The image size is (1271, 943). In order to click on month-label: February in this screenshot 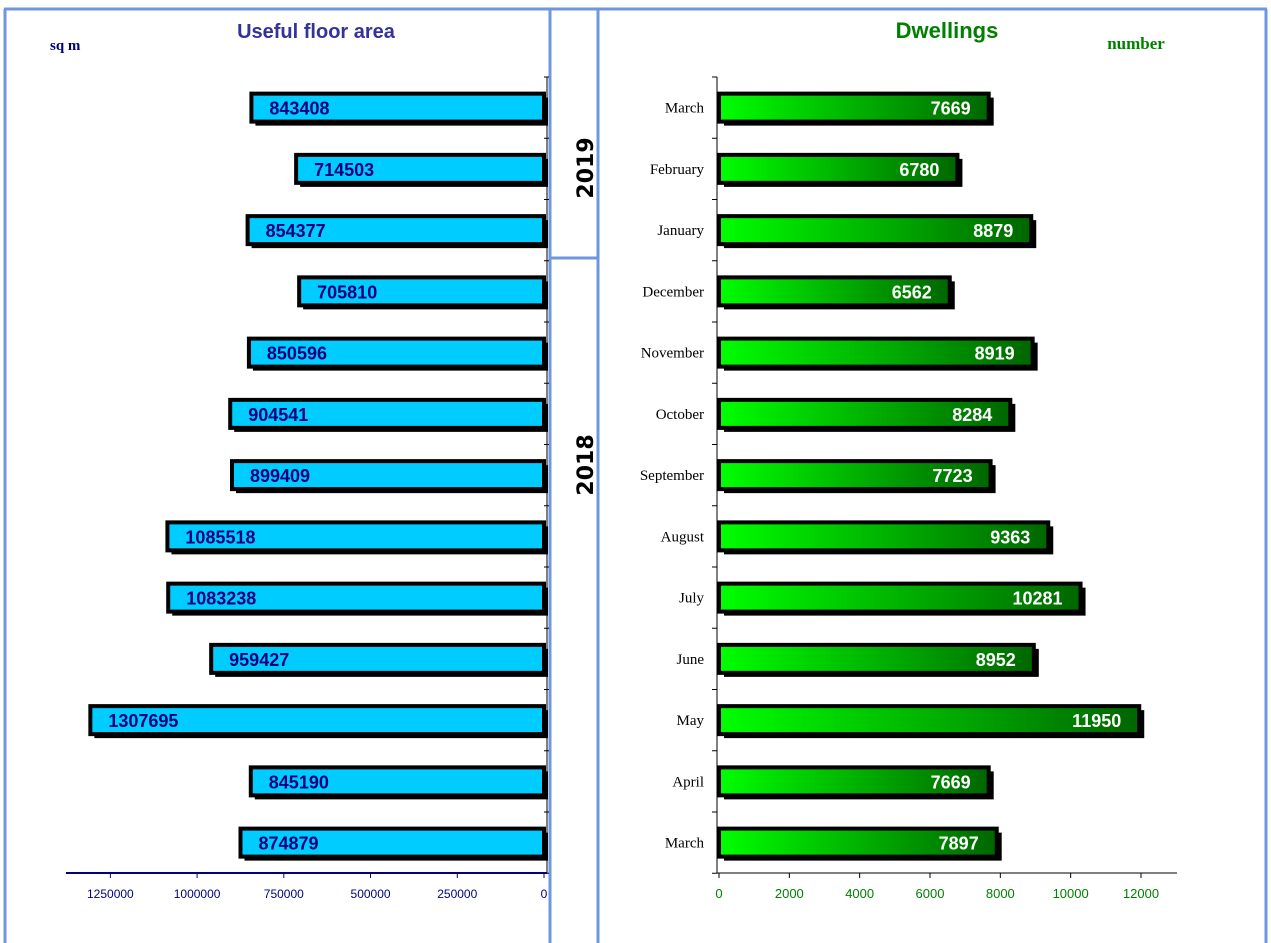, I will do `click(677, 170)`.